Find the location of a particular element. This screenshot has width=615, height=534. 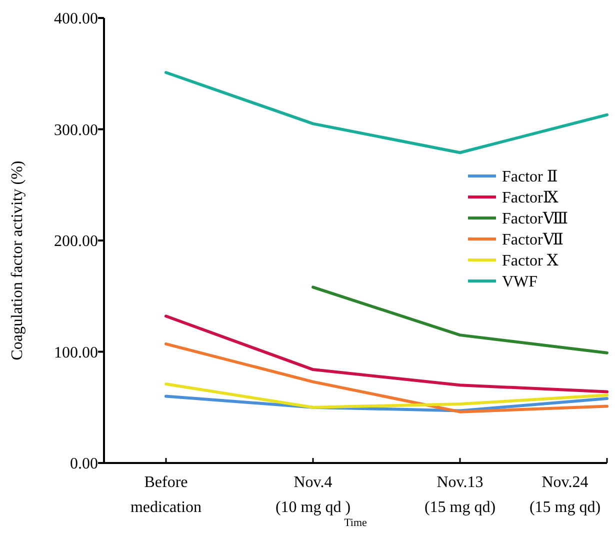

legend-label: VWF is located at coordinates (520, 282).